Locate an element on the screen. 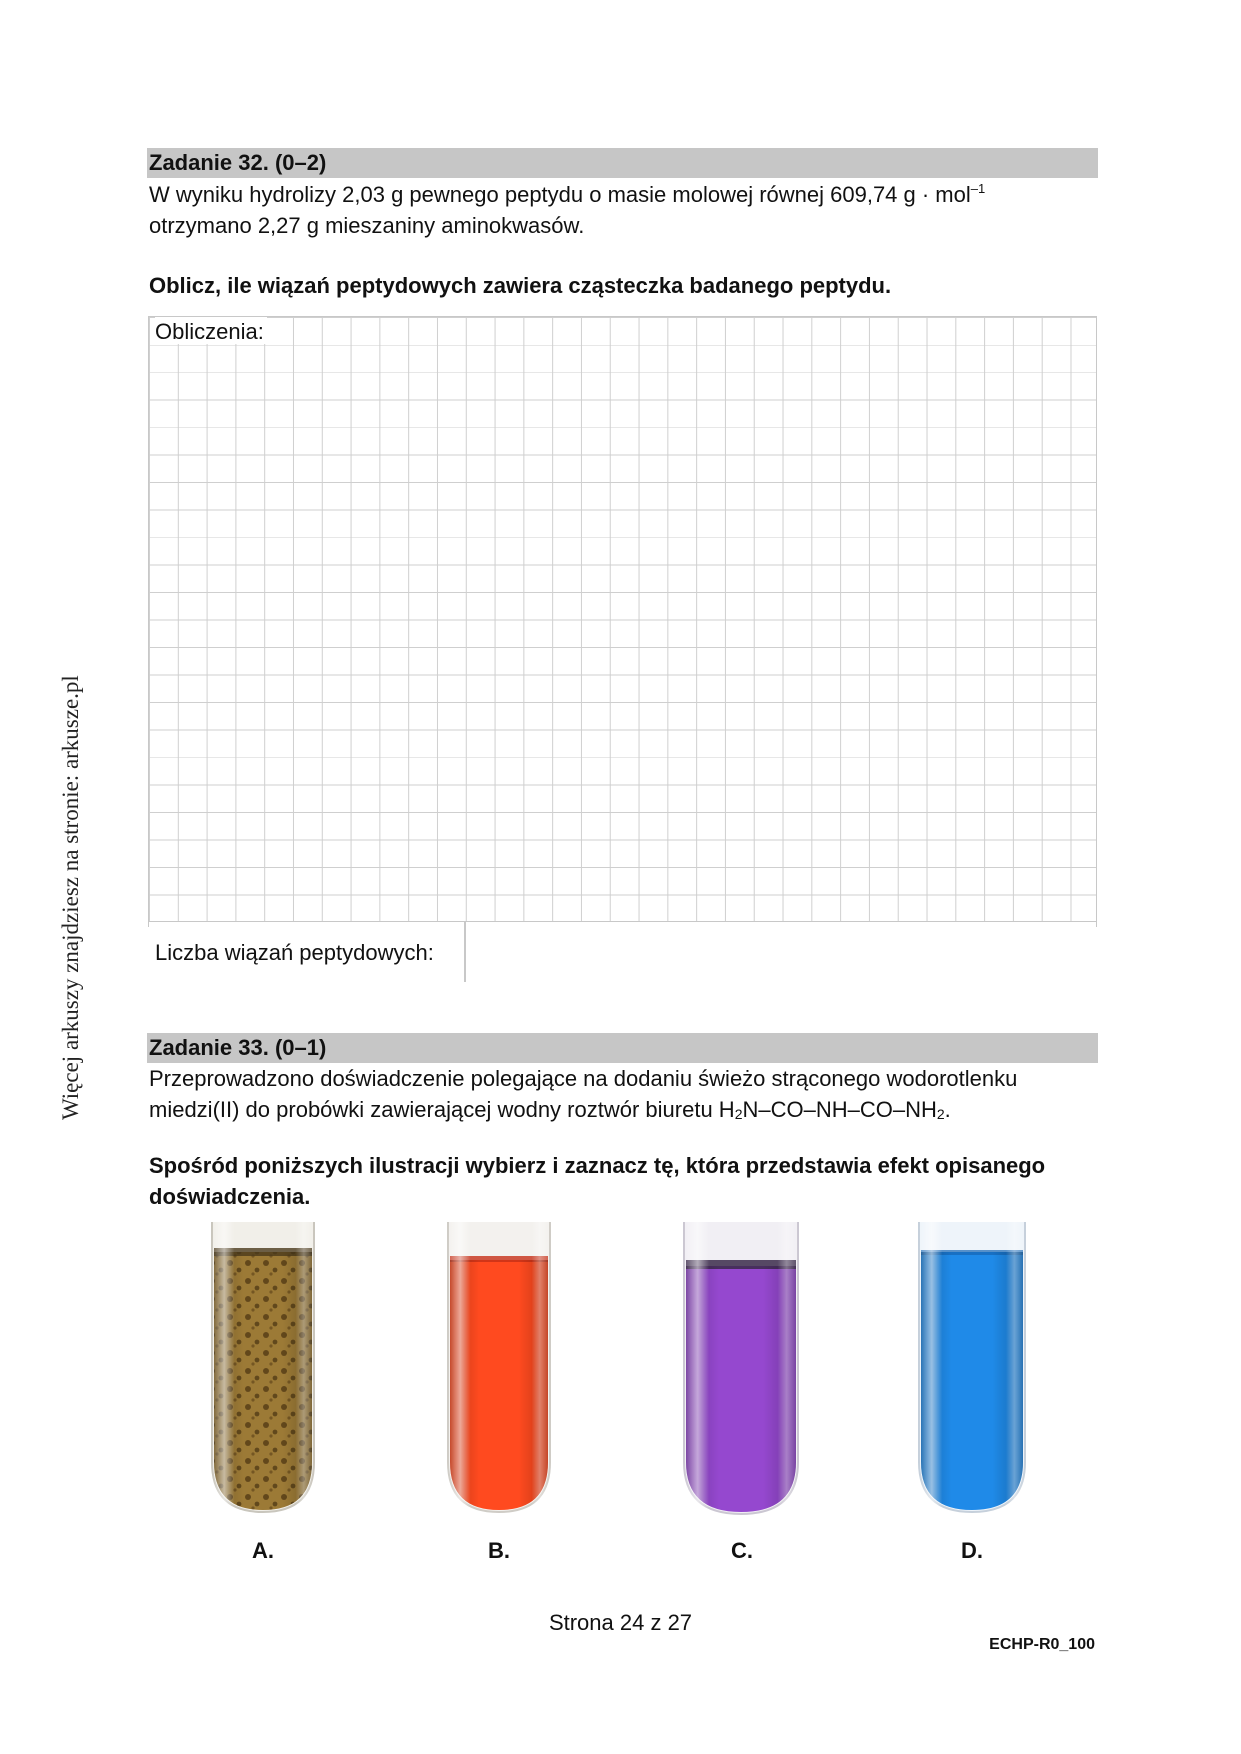  option-c-tube is located at coordinates (739, 1370).